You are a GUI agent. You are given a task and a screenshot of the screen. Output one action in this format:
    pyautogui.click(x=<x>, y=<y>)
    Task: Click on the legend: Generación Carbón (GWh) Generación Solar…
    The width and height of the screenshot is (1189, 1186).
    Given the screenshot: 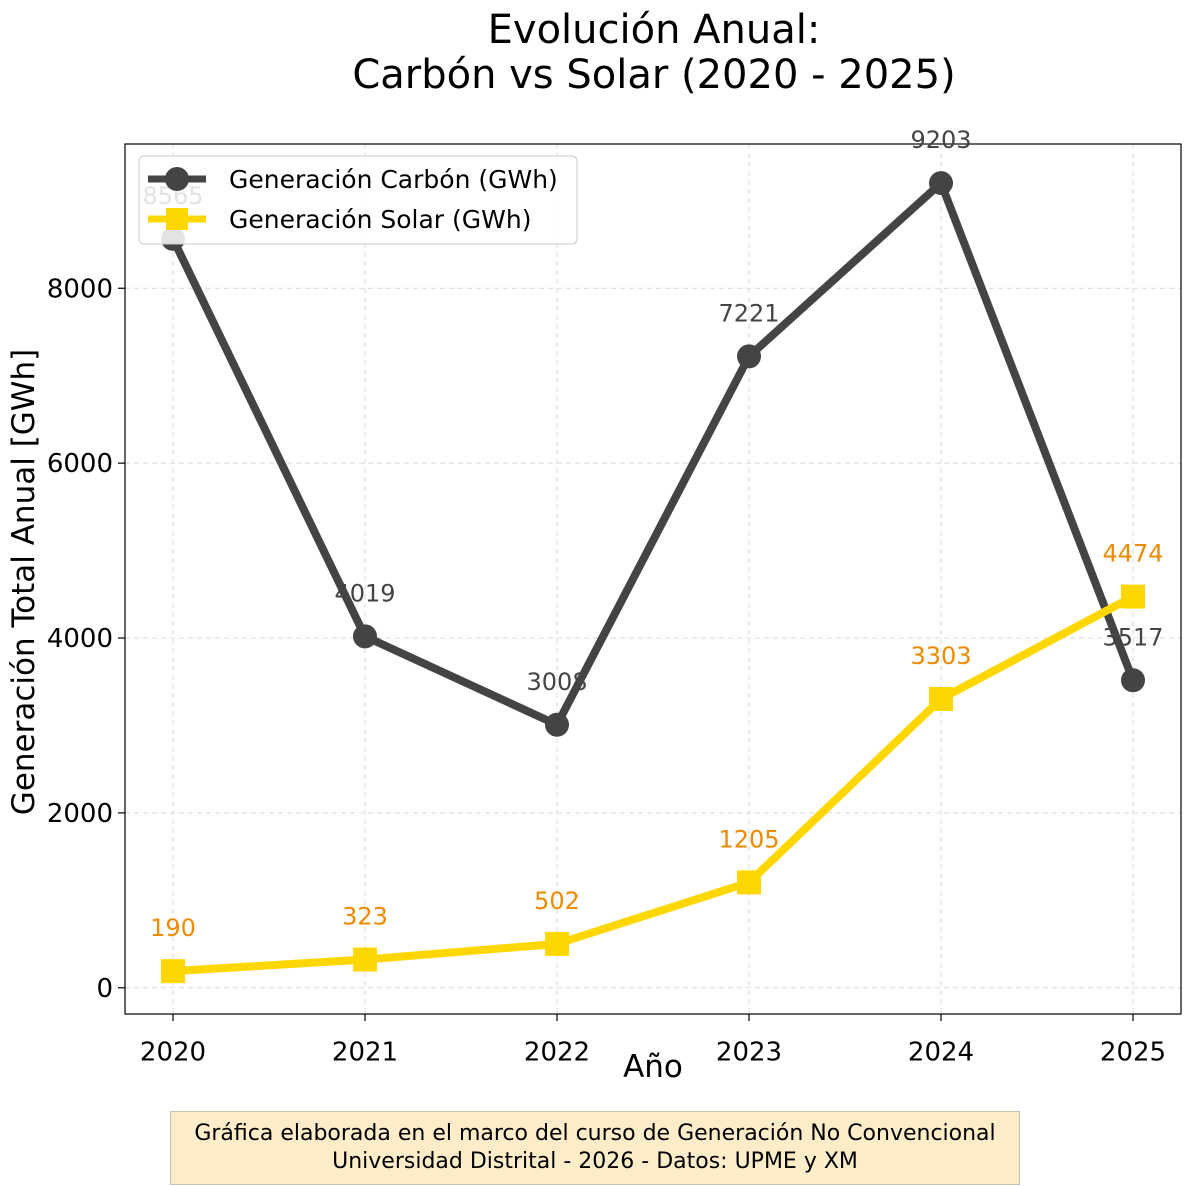 What is the action you would take?
    pyautogui.click(x=358, y=200)
    